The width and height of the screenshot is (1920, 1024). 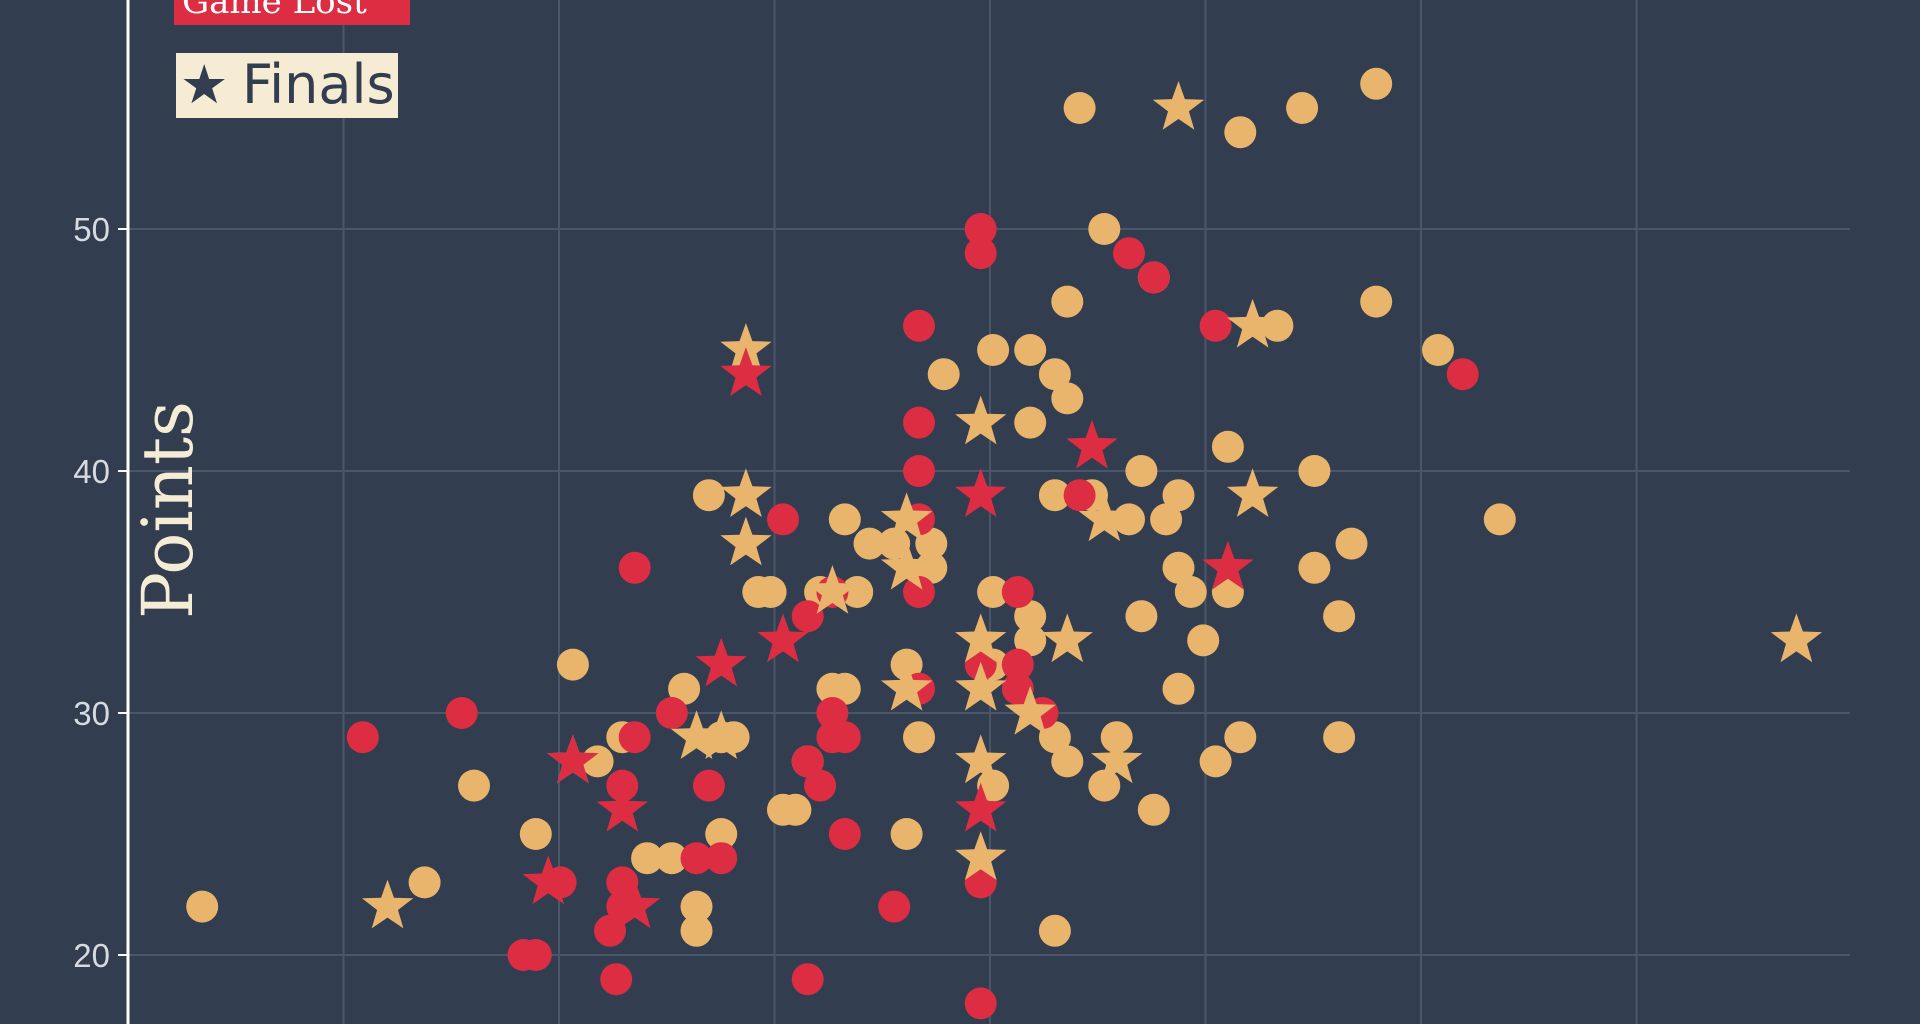 I want to click on legend: Game Lost ★ Finals, so click(x=292, y=59).